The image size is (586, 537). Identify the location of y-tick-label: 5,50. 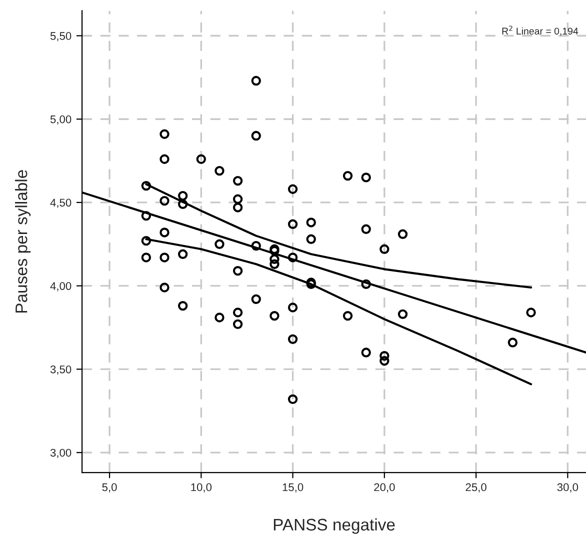
(61, 37).